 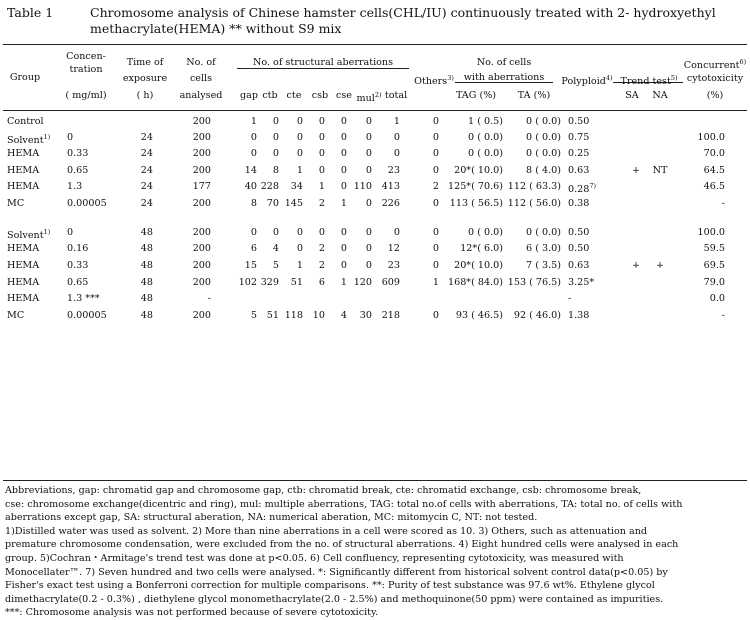 I want to click on cell-csb-value: 10, so click(x=318, y=315).